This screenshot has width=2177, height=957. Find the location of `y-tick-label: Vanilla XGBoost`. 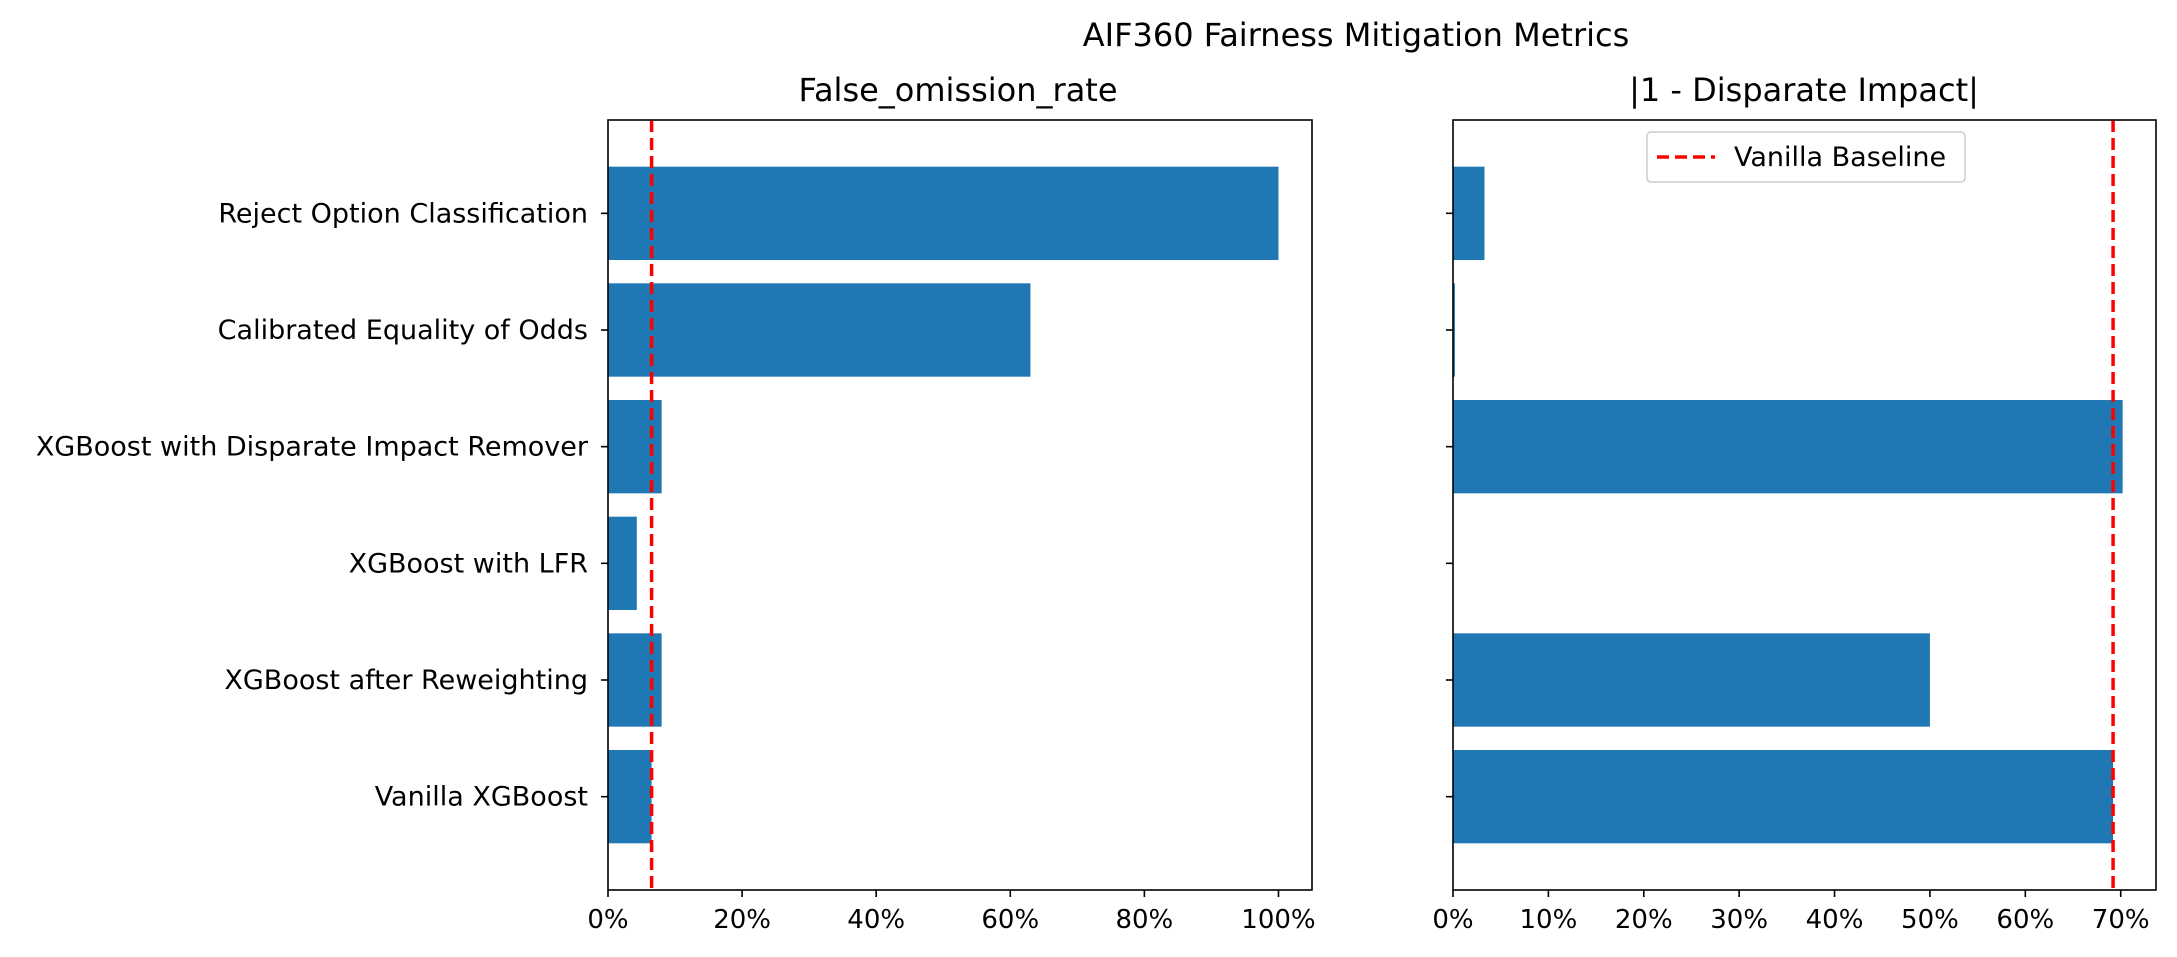

y-tick-label: Vanilla XGBoost is located at coordinates (481, 797).